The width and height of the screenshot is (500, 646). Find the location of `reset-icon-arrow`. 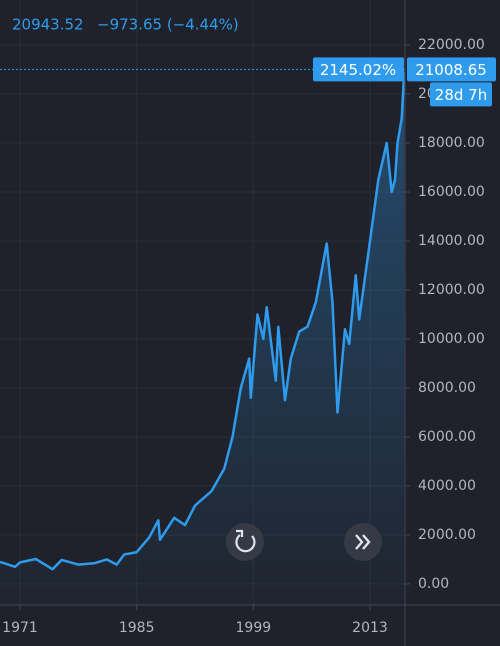

reset-icon-arrow is located at coordinates (240, 533).